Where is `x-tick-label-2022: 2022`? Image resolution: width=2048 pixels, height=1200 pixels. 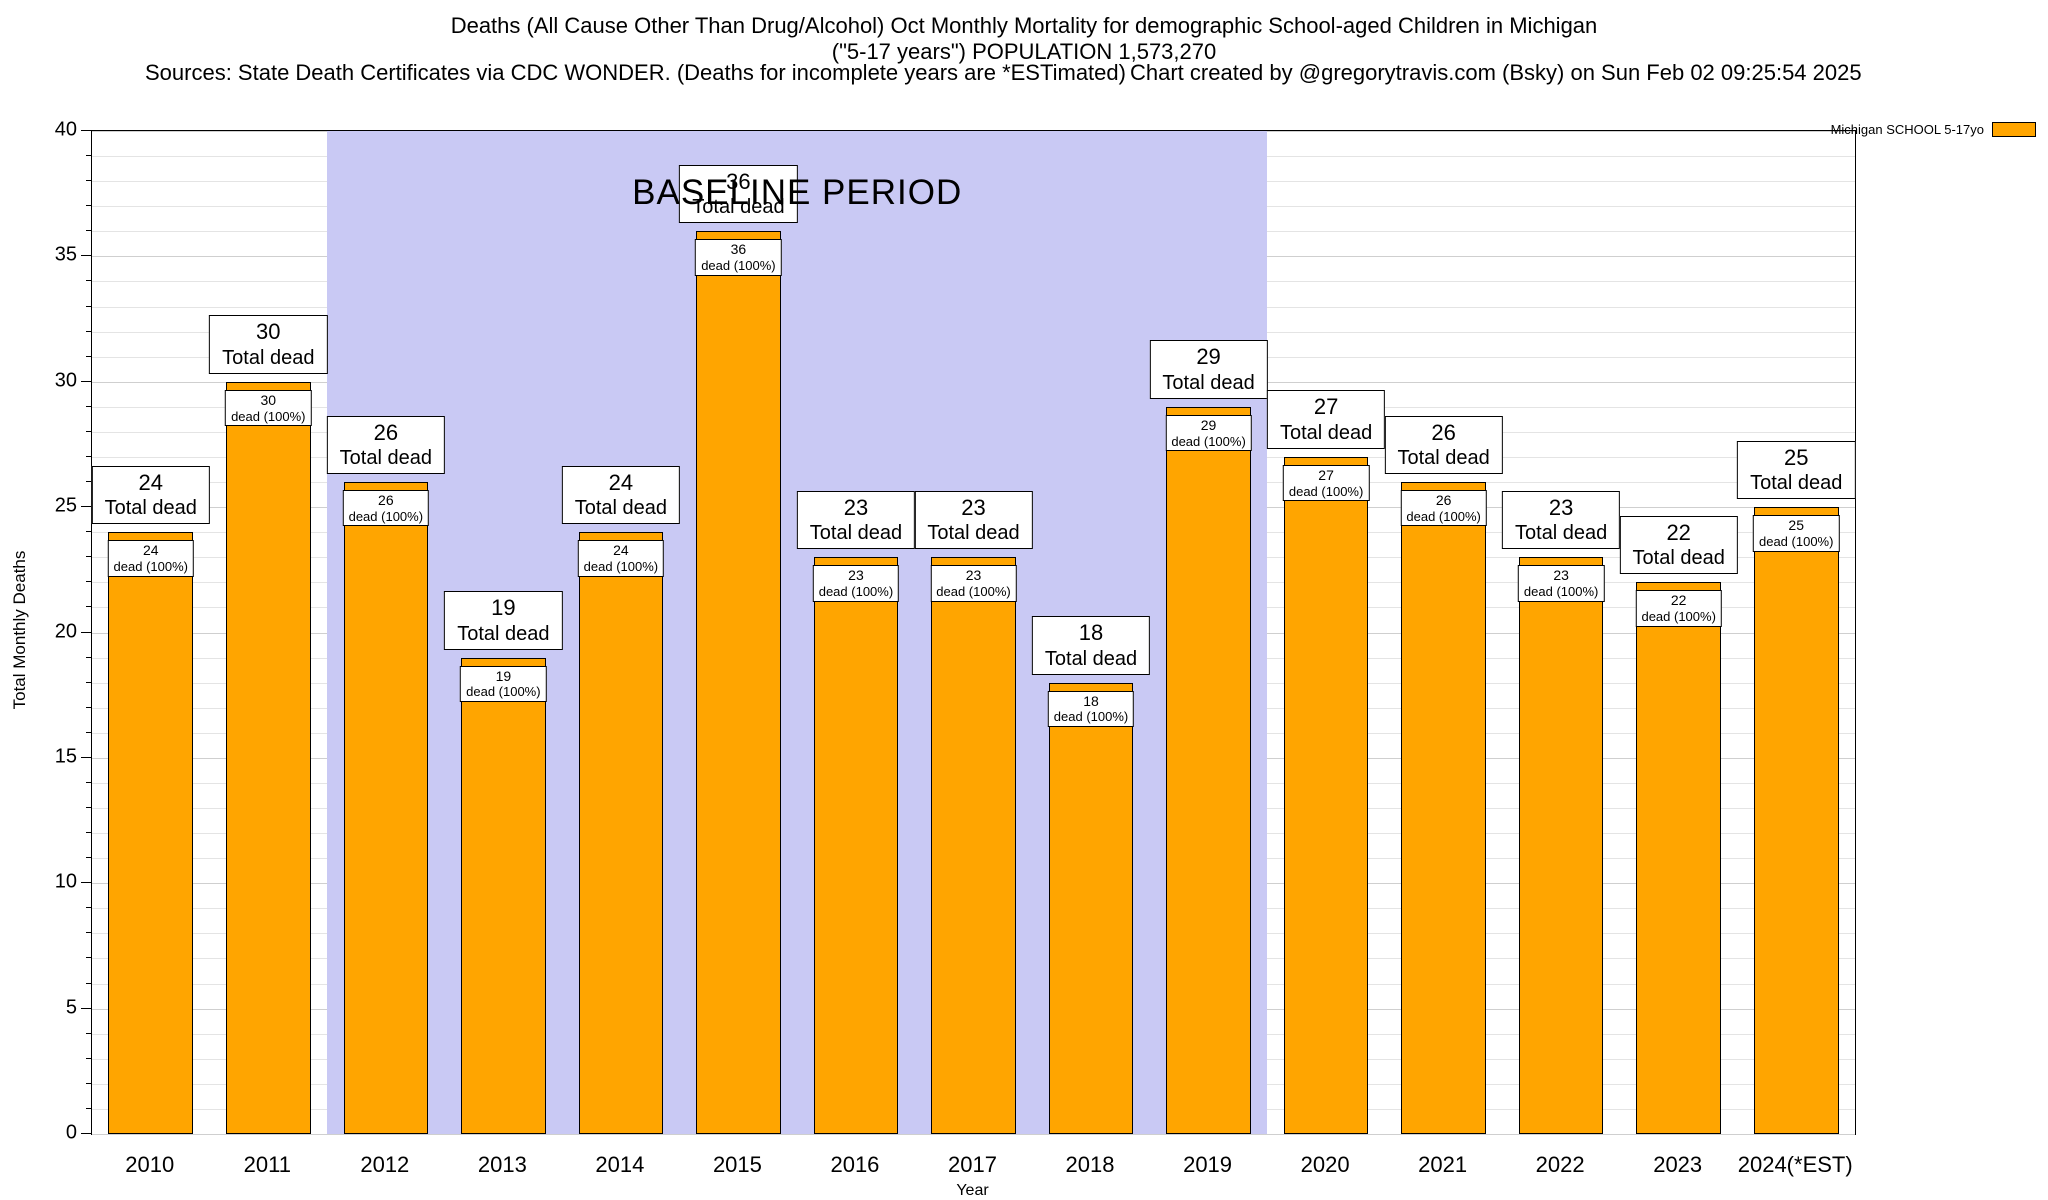 x-tick-label-2022: 2022 is located at coordinates (1560, 1164).